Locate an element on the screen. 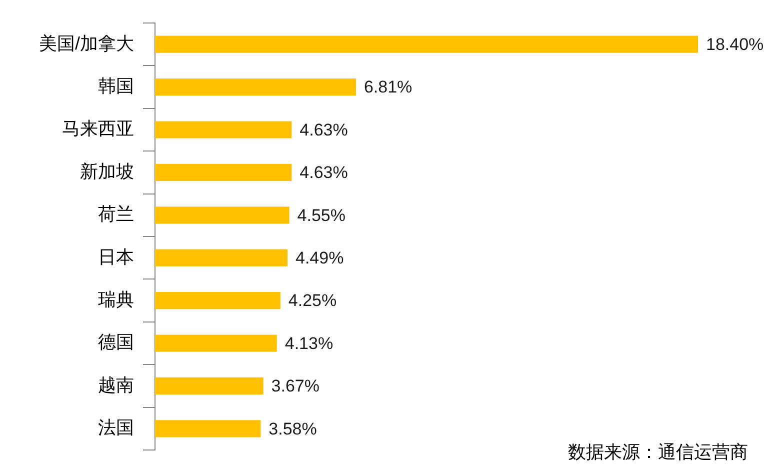 This screenshot has height=474, width=769. data-label: 18.40% is located at coordinates (735, 44).